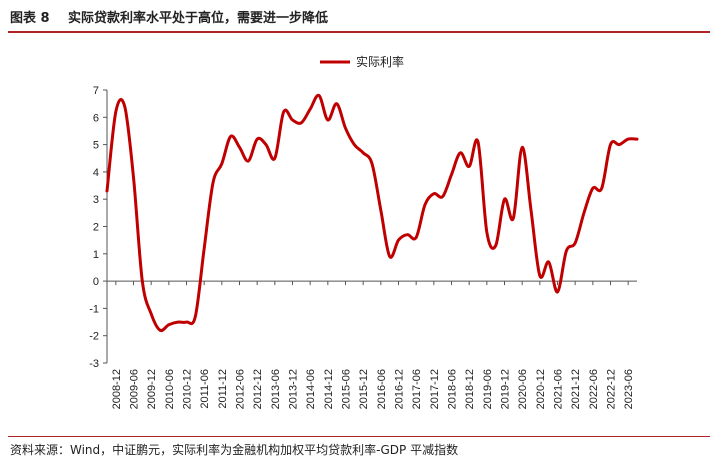 The image size is (717, 467). Describe the element at coordinates (453, 389) in the screenshot. I see `x-tick-label: 2018-06` at that location.